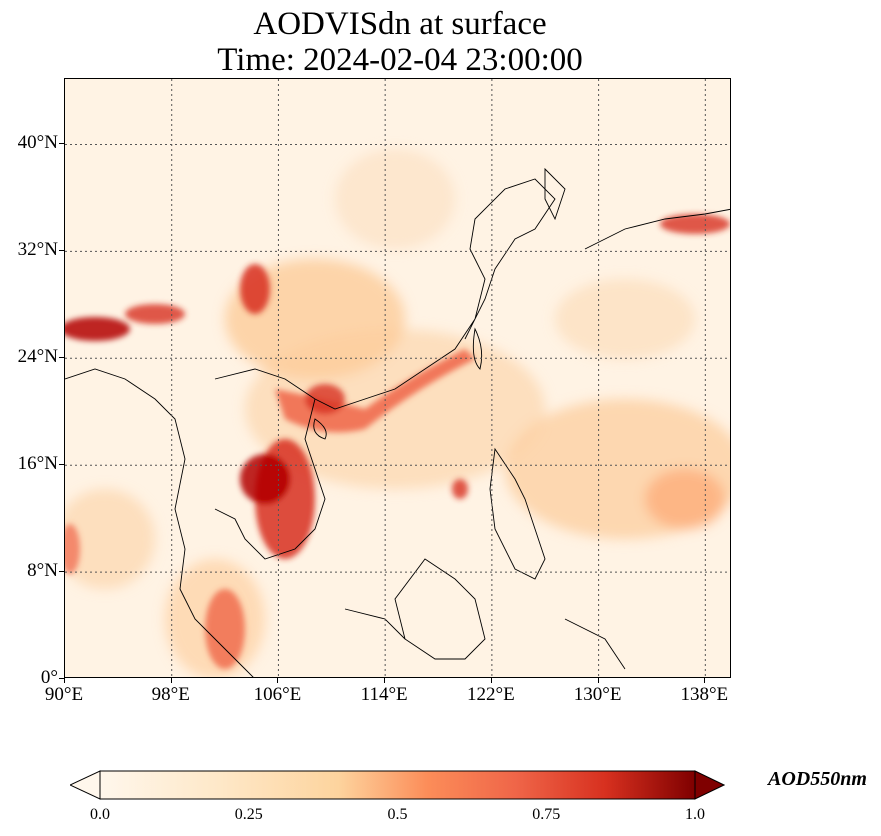 The width and height of the screenshot is (881, 836). Describe the element at coordinates (546, 814) in the screenshot. I see `colorbar-tick-label: 0.75` at that location.